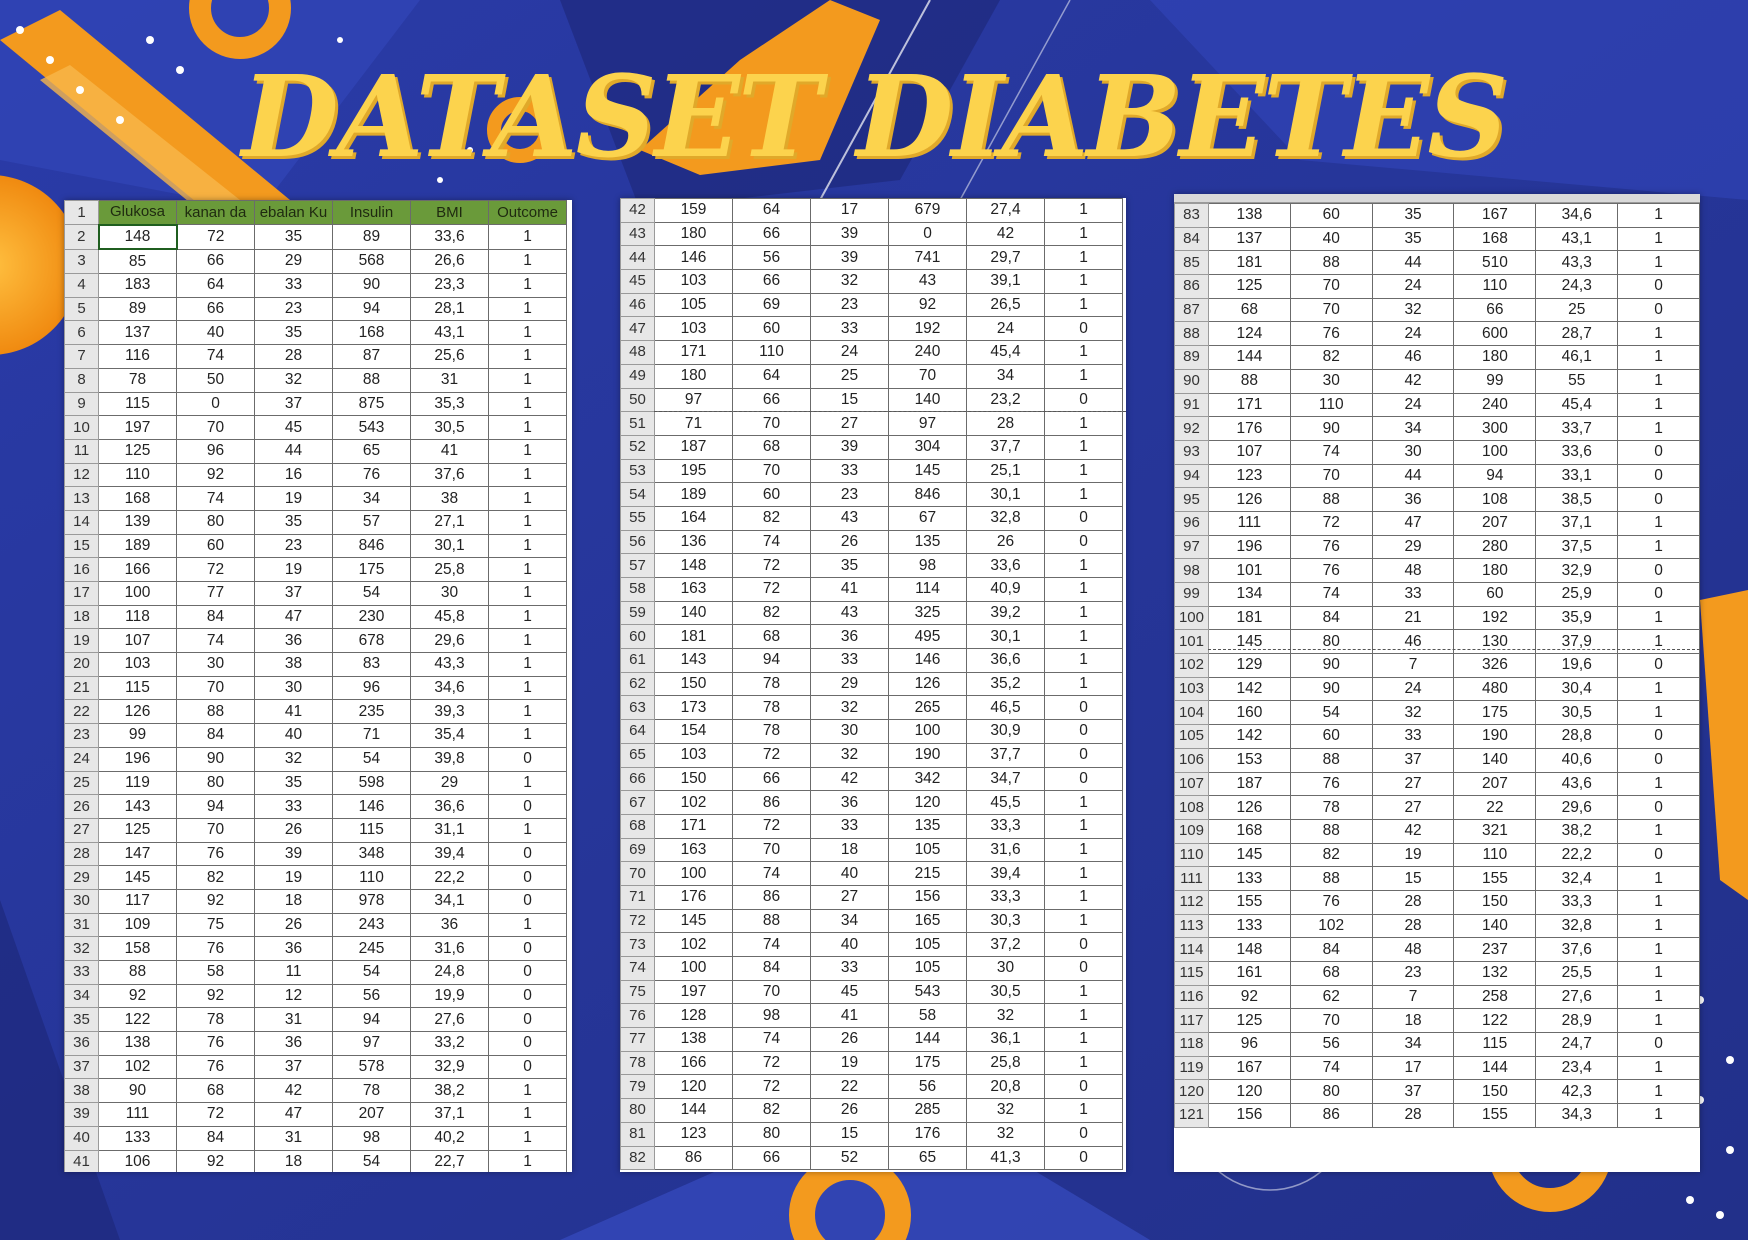 The height and width of the screenshot is (1240, 1748). Describe the element at coordinates (1191, 1021) in the screenshot. I see `row-number: 117` at that location.